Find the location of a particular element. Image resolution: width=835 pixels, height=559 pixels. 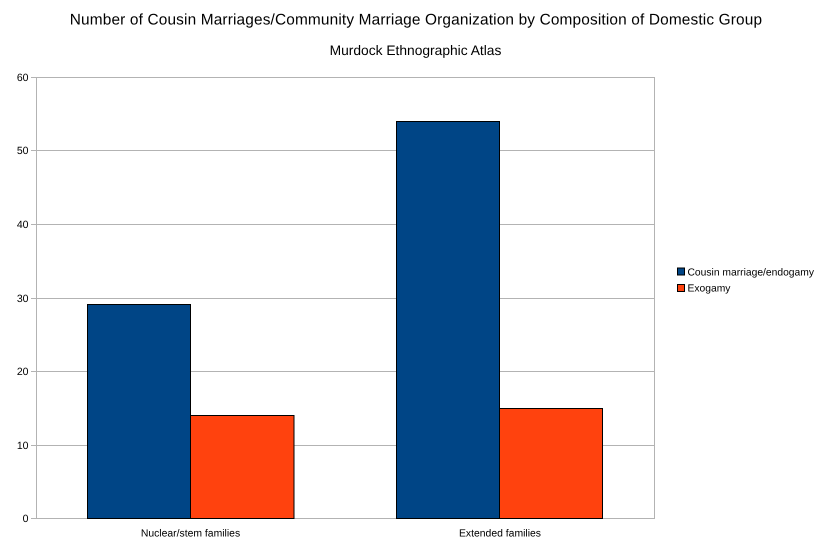

svg-text: Murdock Ethnographic Atlas is located at coordinates (416, 50).